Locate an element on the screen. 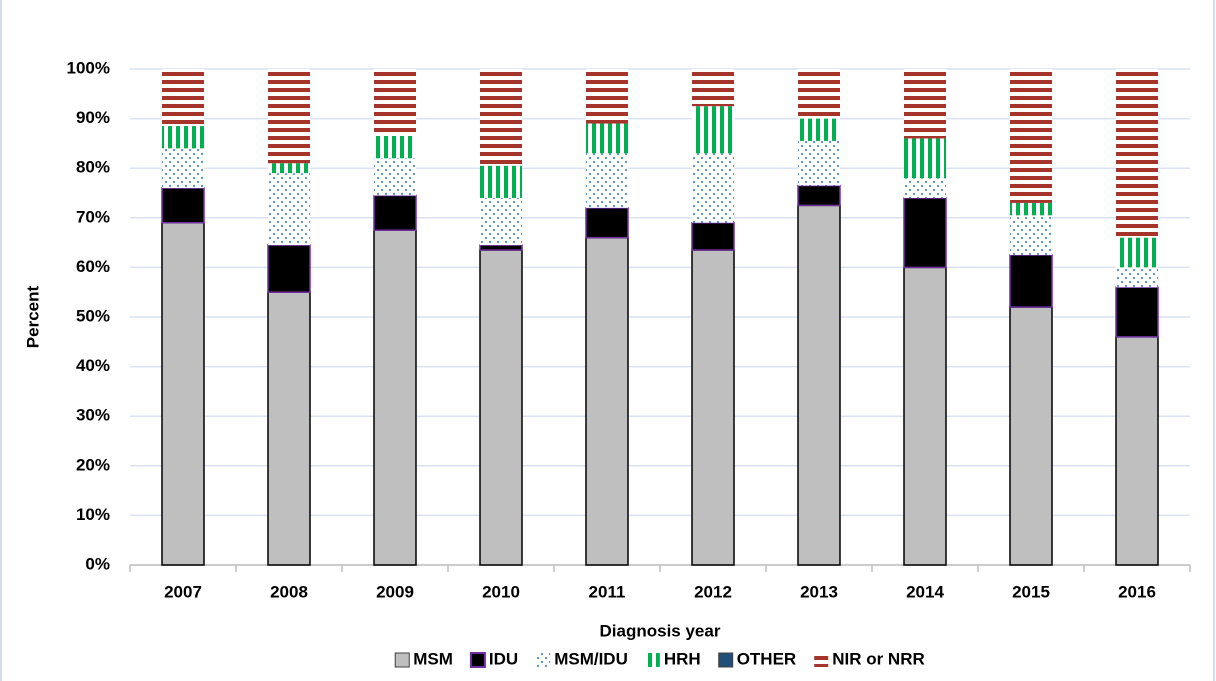 The image size is (1216, 681). x-tick-label: 2010 is located at coordinates (501, 591).